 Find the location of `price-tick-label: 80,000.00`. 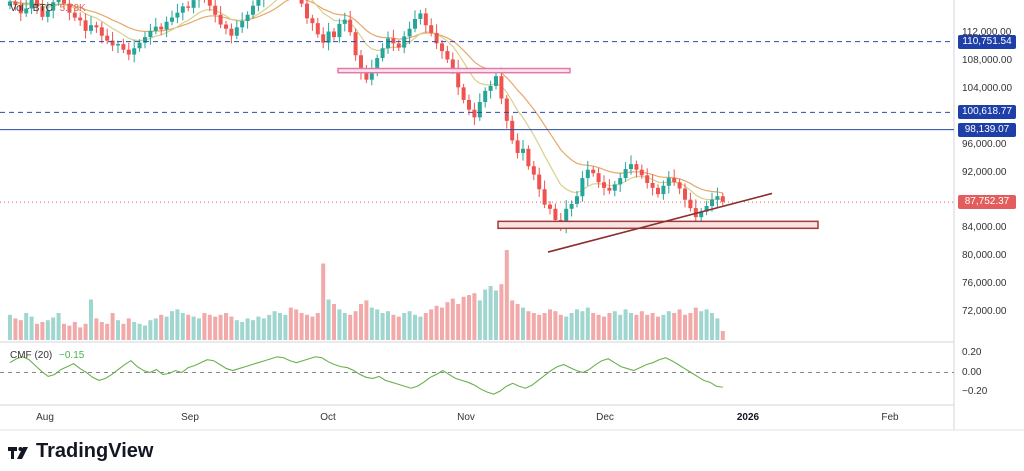

price-tick-label: 80,000.00 is located at coordinates (984, 256).